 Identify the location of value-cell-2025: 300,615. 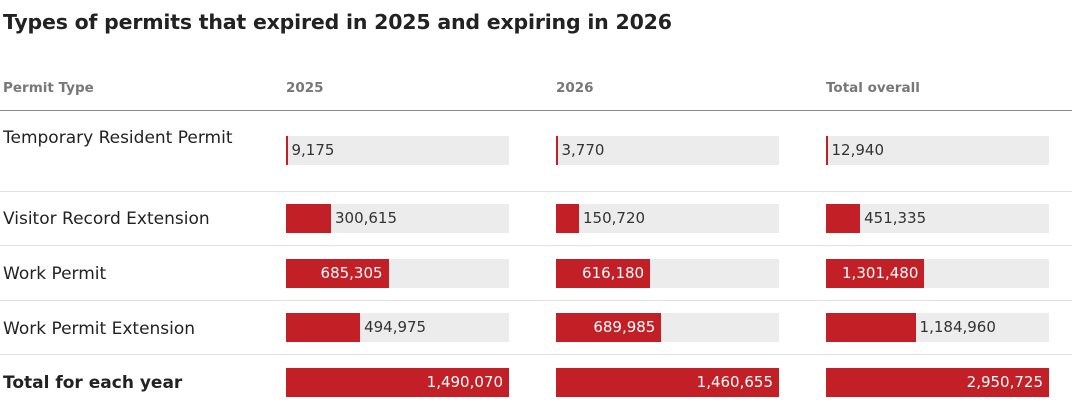
(397, 218).